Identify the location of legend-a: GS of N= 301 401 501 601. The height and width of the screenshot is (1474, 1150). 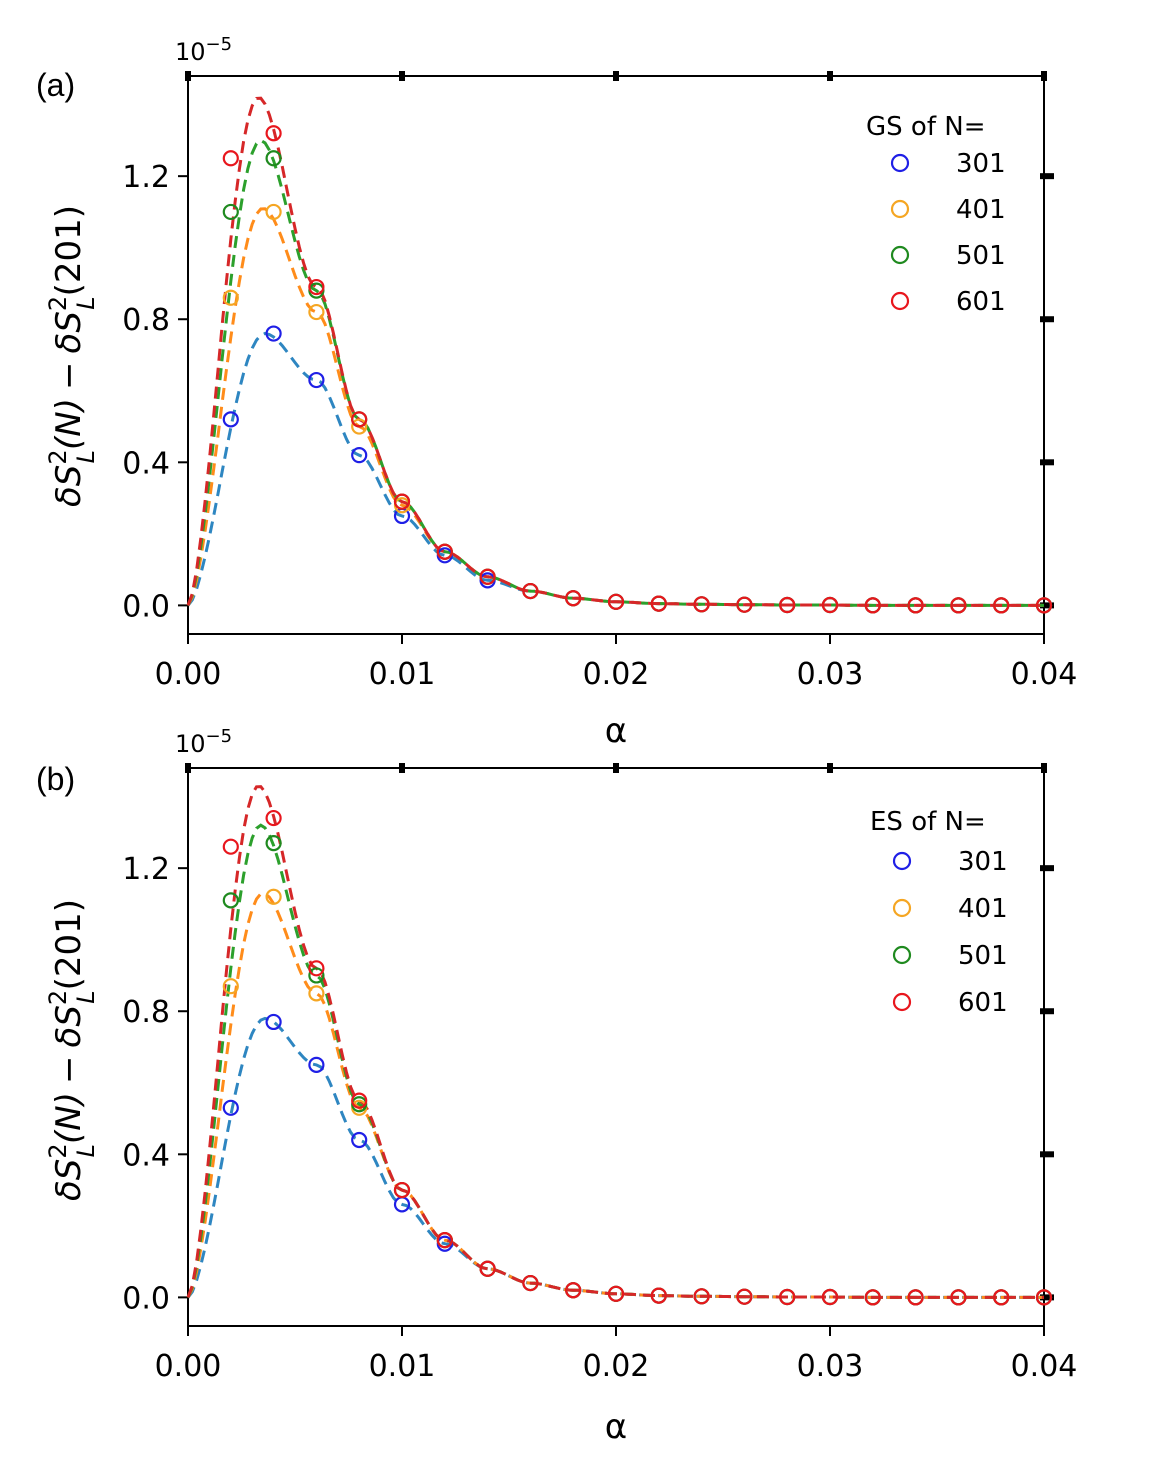
(936, 214).